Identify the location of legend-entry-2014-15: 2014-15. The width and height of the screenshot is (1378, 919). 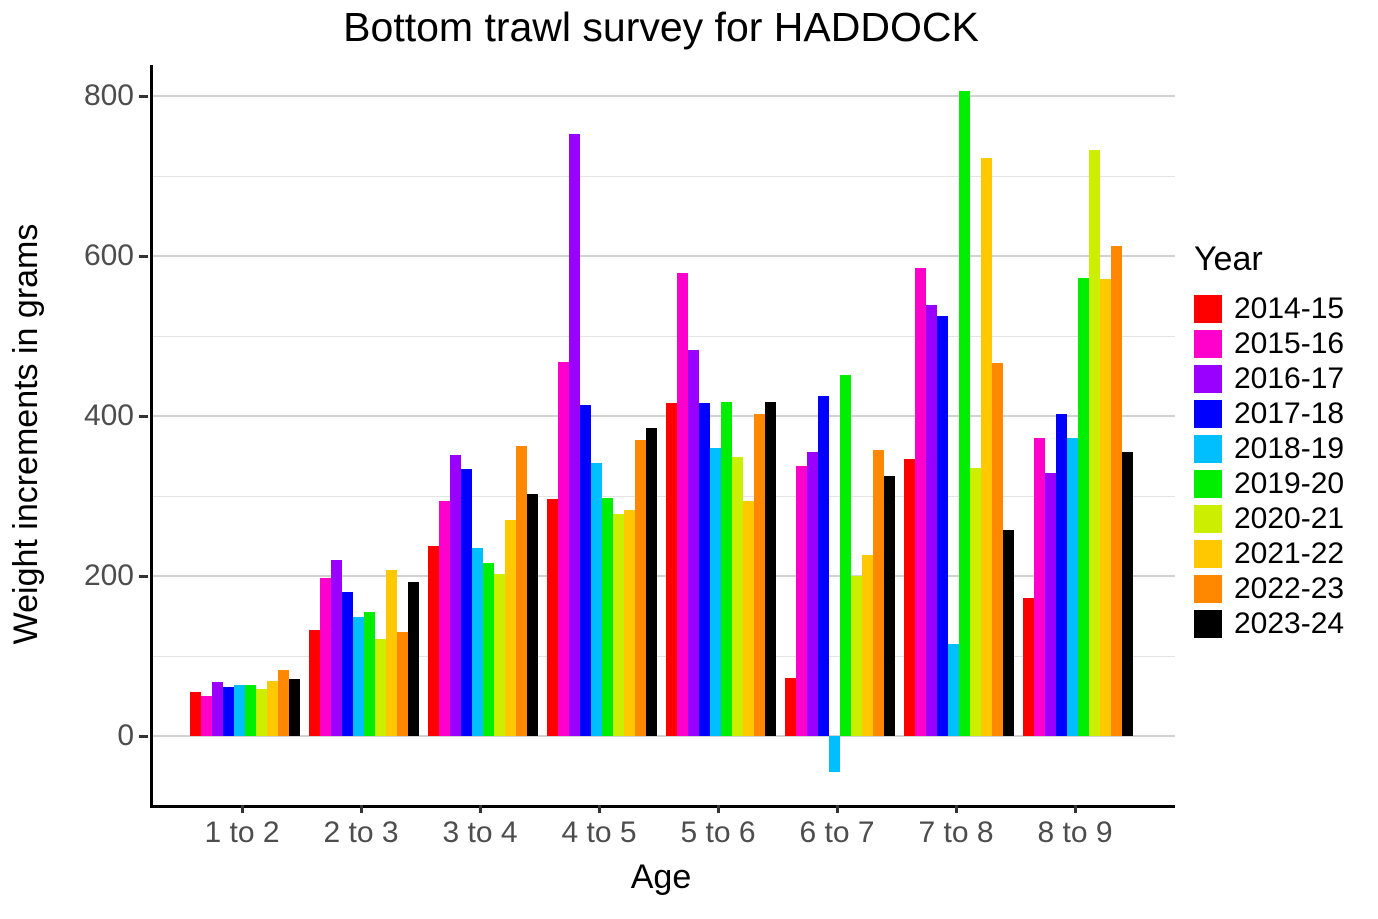
(1269, 308).